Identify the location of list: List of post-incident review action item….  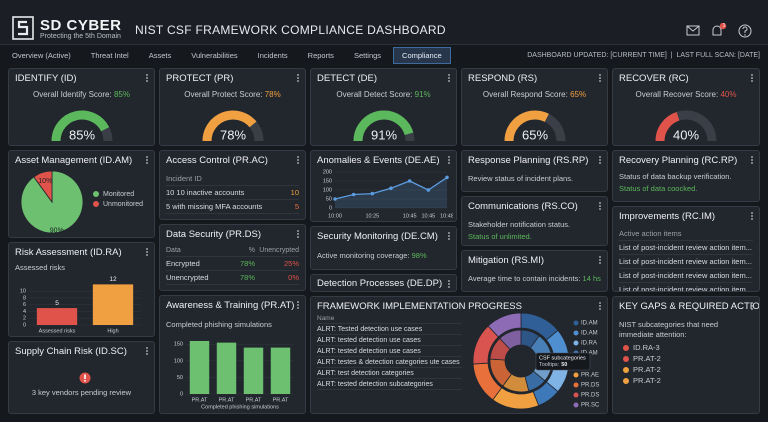
(686, 266).